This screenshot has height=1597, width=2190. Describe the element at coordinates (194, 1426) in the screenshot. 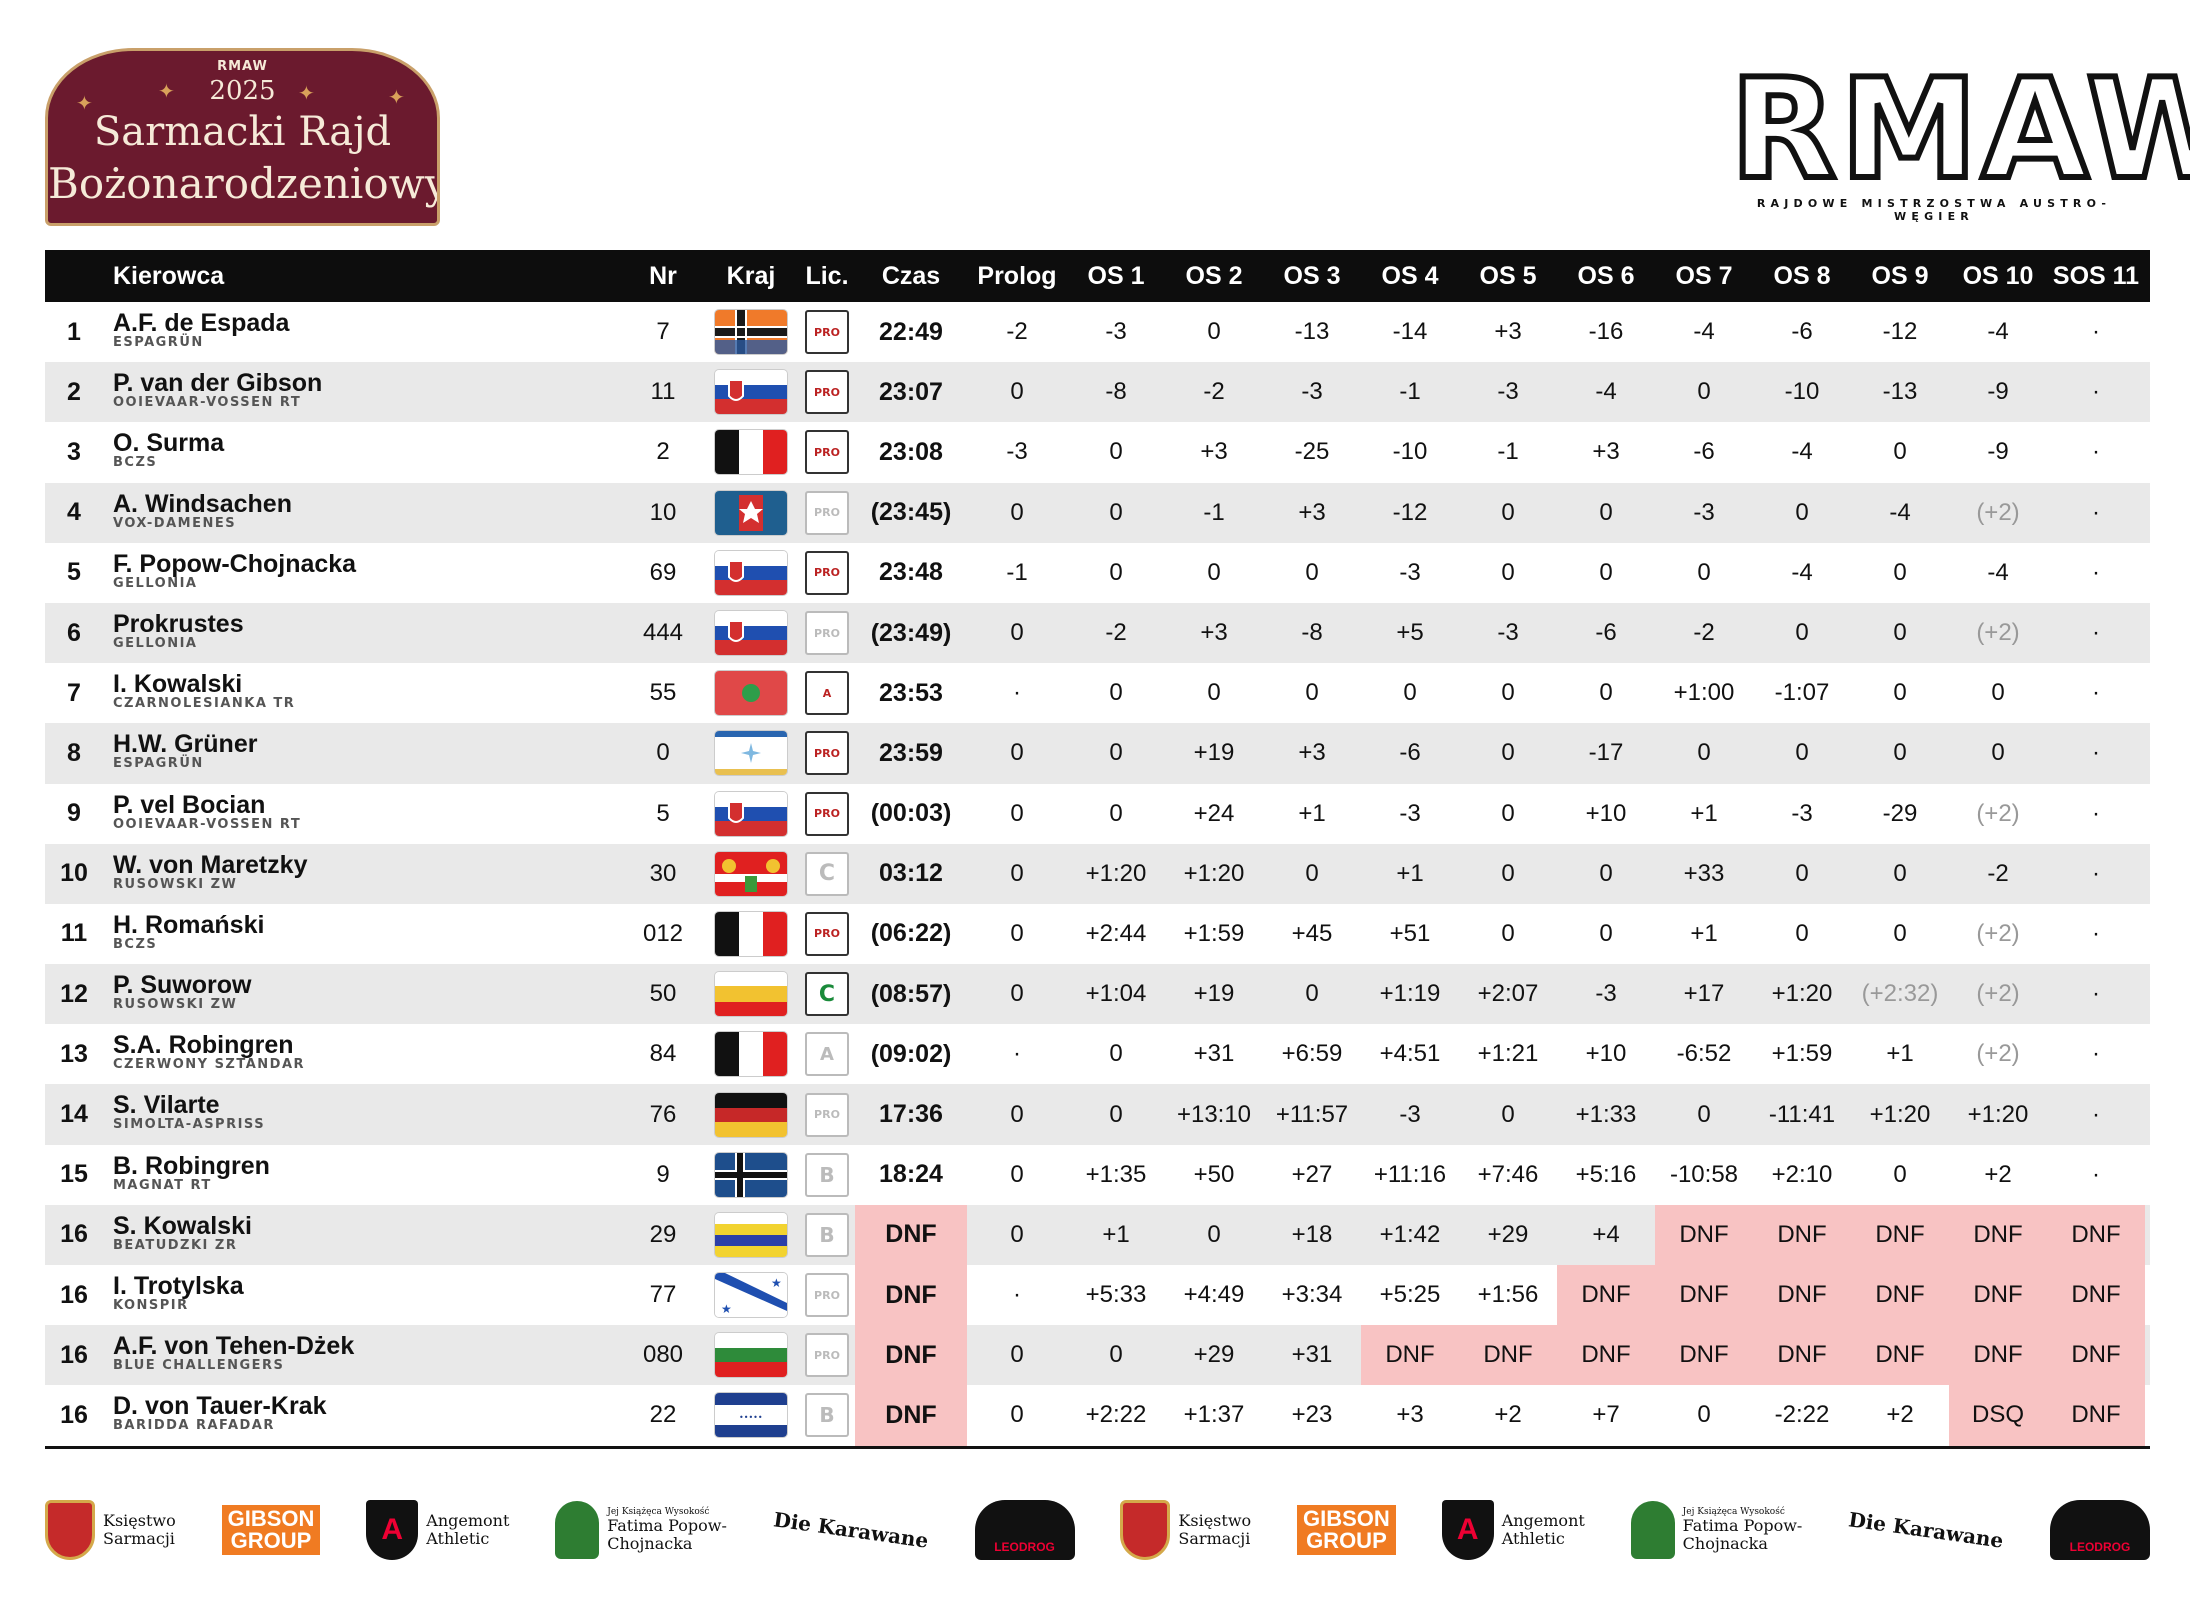

I see `driver-team: BARIDDA RAFADAR` at that location.